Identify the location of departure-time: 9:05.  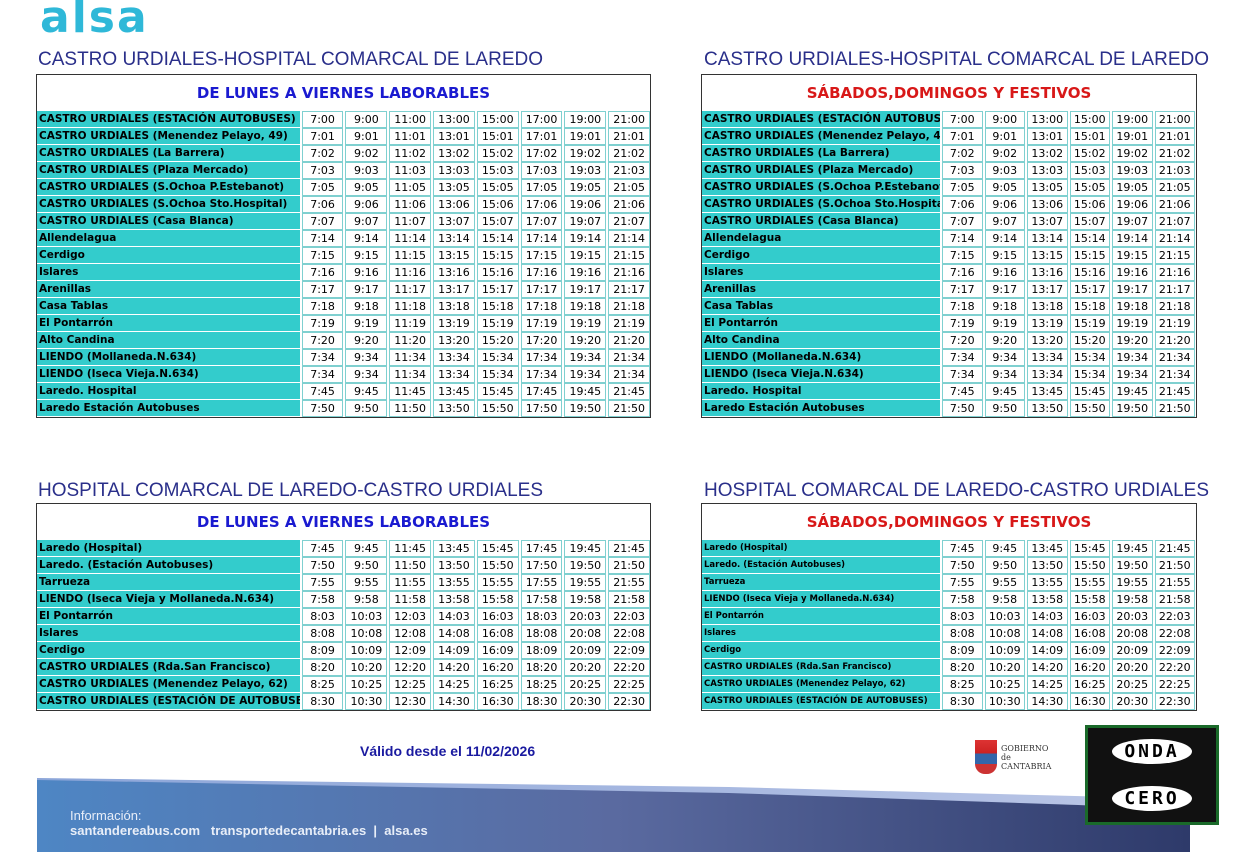
(1004, 187).